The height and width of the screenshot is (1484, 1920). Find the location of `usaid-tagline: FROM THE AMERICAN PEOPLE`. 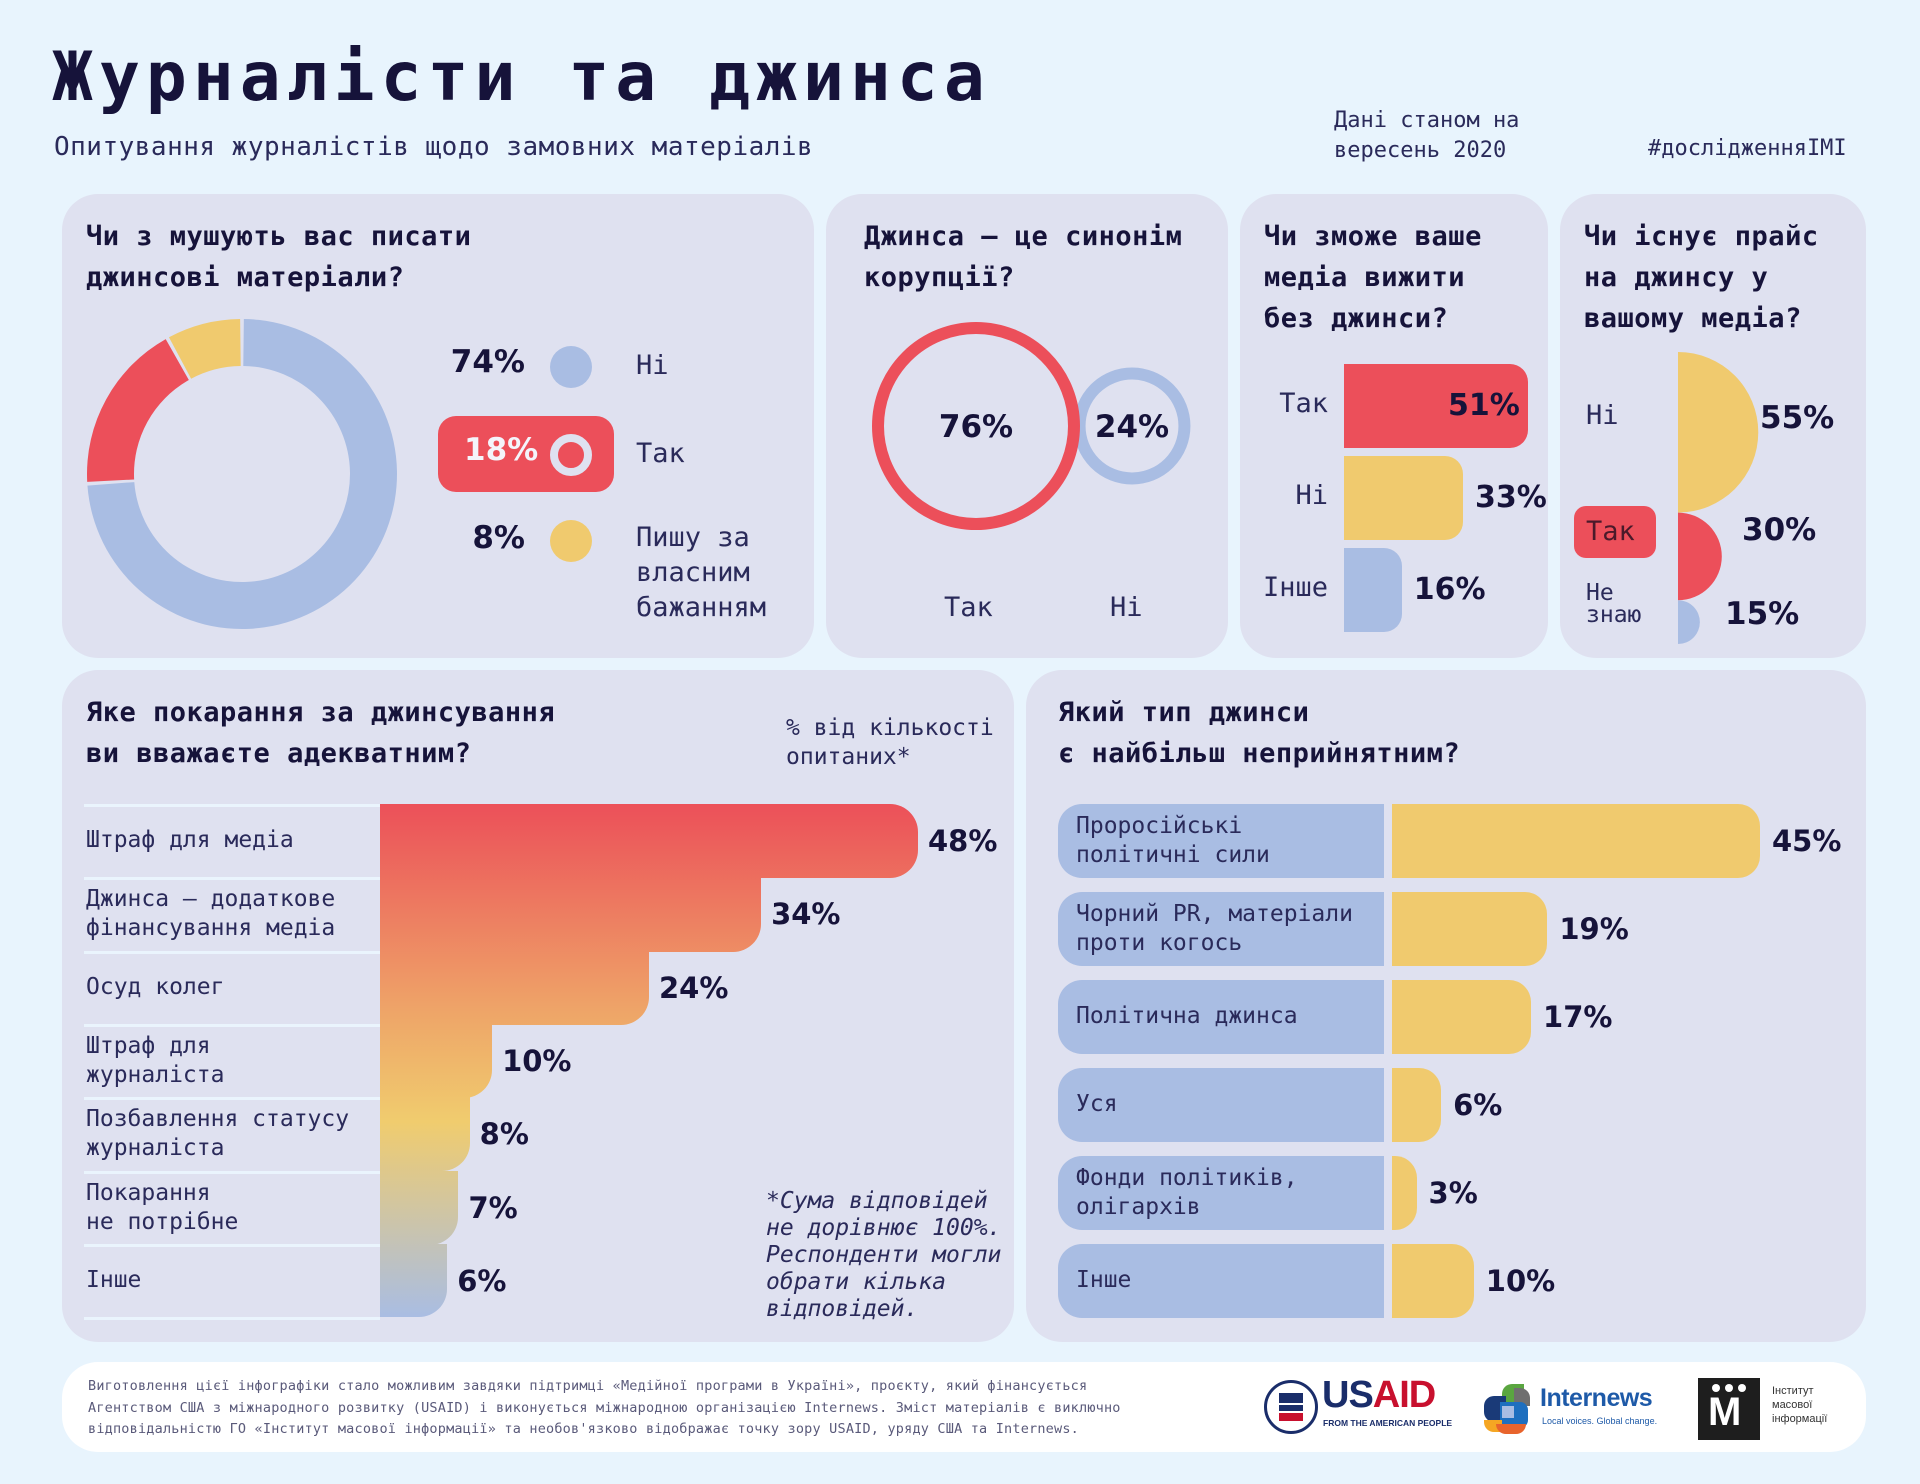

usaid-tagline: FROM THE AMERICAN PEOPLE is located at coordinates (1388, 1423).